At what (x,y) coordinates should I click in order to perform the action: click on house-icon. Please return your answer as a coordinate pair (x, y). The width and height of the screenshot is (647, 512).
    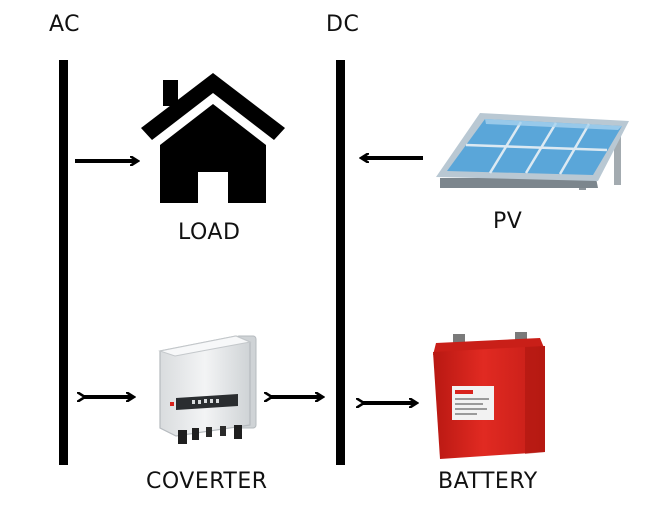
    Looking at the image, I should click on (213, 138).